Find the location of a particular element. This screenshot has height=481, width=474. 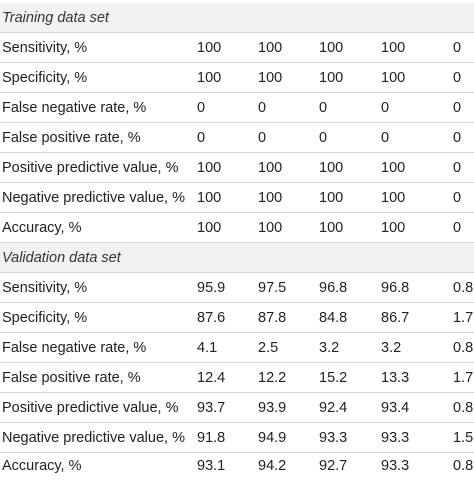

table-cell: 93.1 is located at coordinates (211, 466).